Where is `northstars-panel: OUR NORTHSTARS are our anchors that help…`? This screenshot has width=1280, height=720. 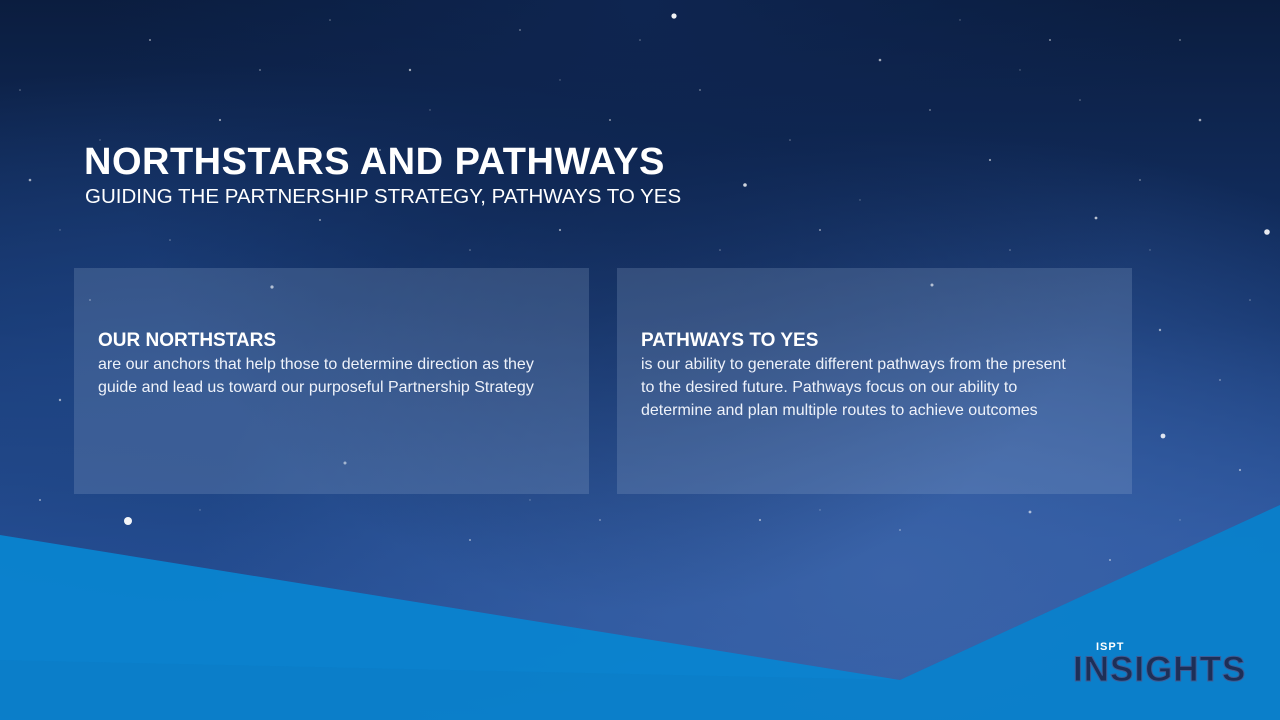
northstars-panel: OUR NORTHSTARS are our anchors that help… is located at coordinates (331, 381).